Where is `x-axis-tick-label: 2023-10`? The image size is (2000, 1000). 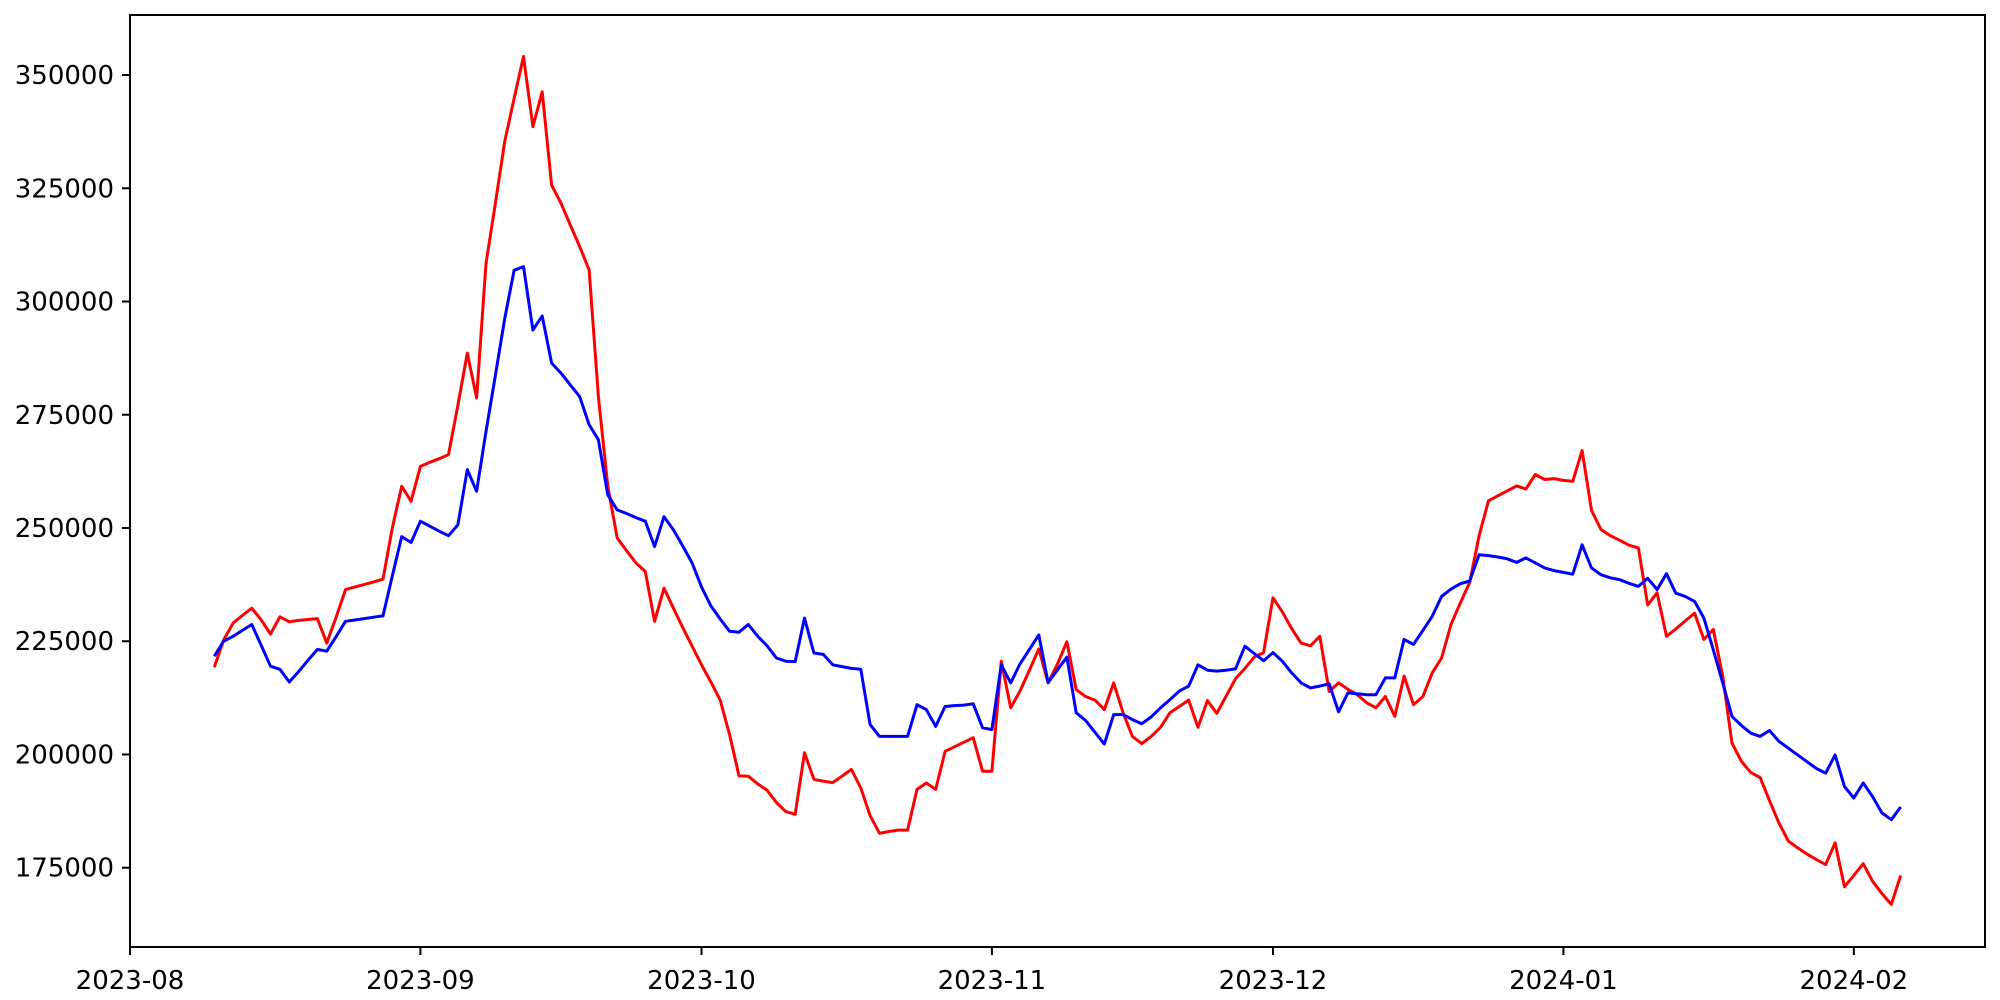 x-axis-tick-label: 2023-10 is located at coordinates (701, 981).